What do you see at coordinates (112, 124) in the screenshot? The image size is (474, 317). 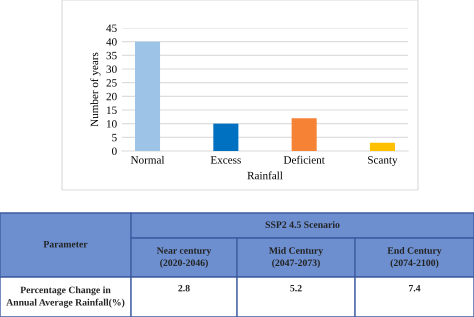 I see `y-tick-label: 10` at bounding box center [112, 124].